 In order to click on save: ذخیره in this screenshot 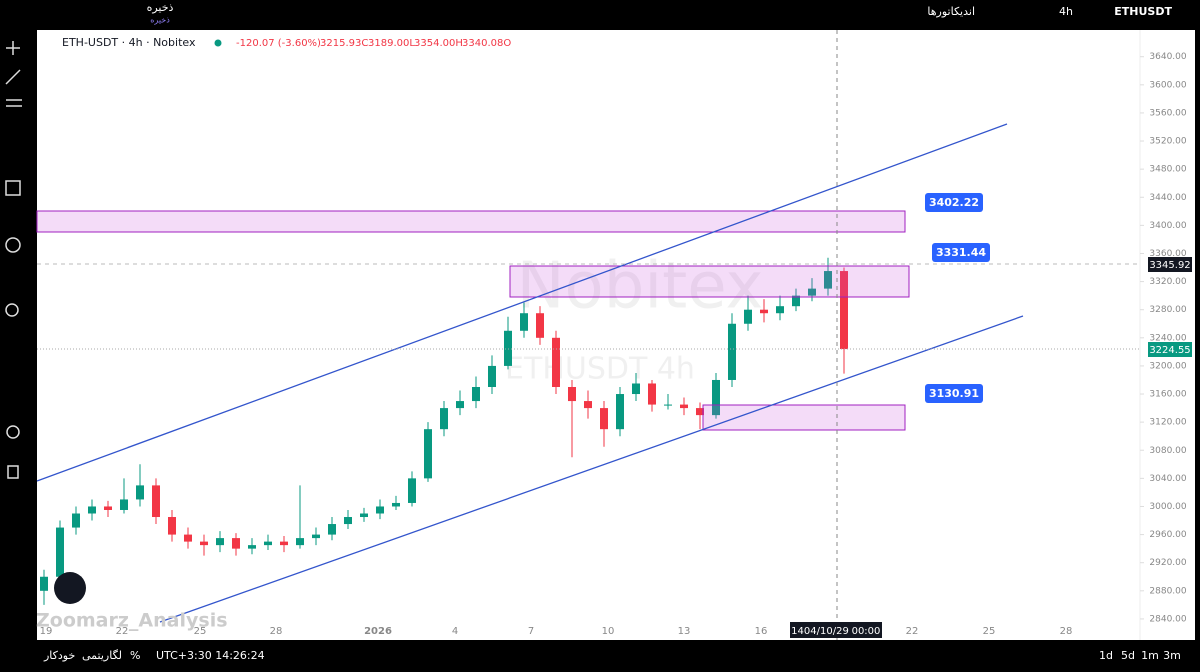, I will do `click(160, 7)`.